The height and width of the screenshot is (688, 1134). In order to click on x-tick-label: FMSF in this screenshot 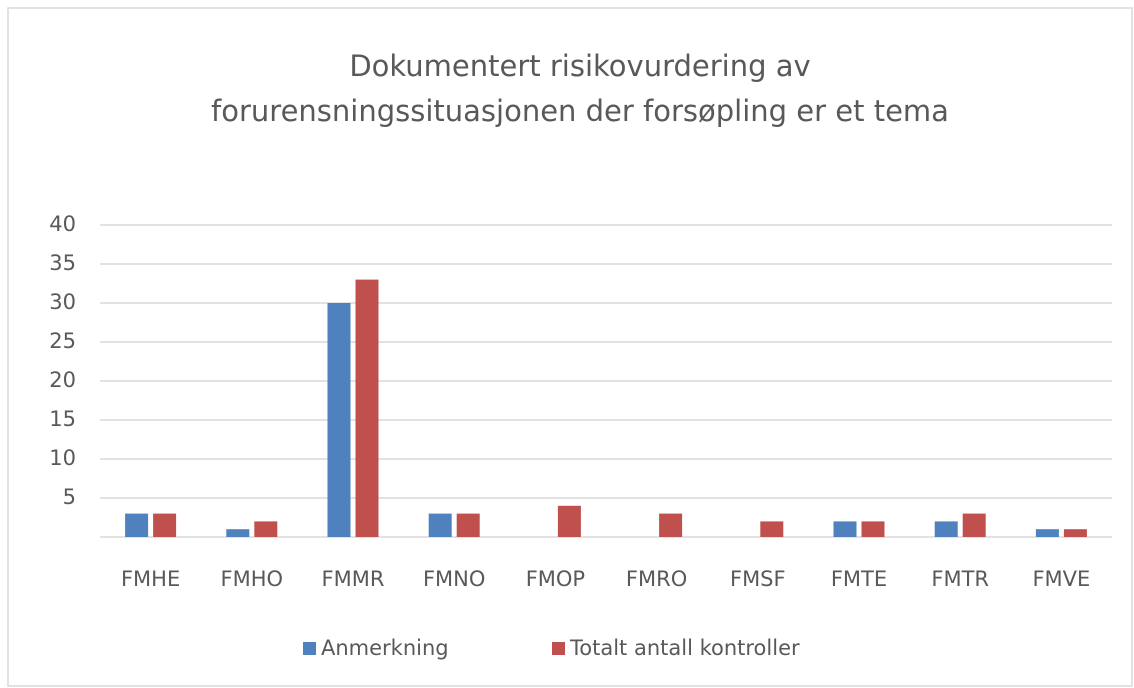, I will do `click(758, 579)`.